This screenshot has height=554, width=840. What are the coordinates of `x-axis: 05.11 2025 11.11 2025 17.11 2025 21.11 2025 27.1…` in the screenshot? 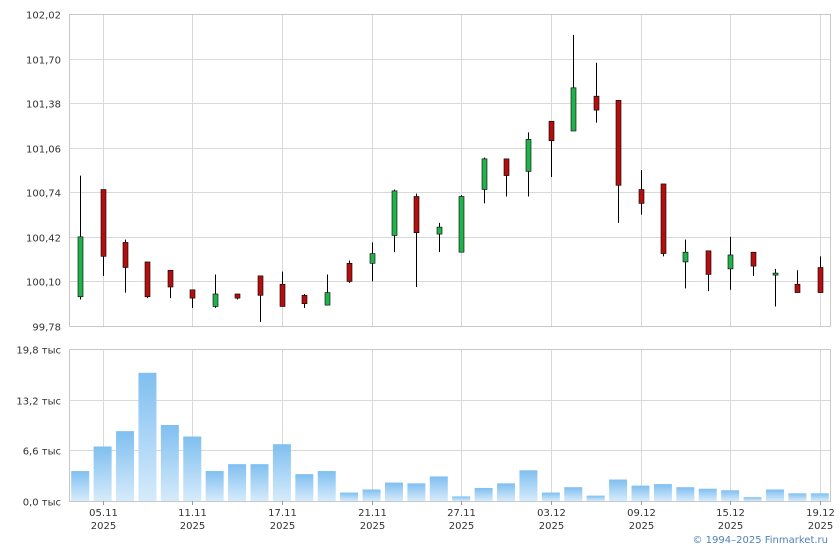 It's located at (462, 516).